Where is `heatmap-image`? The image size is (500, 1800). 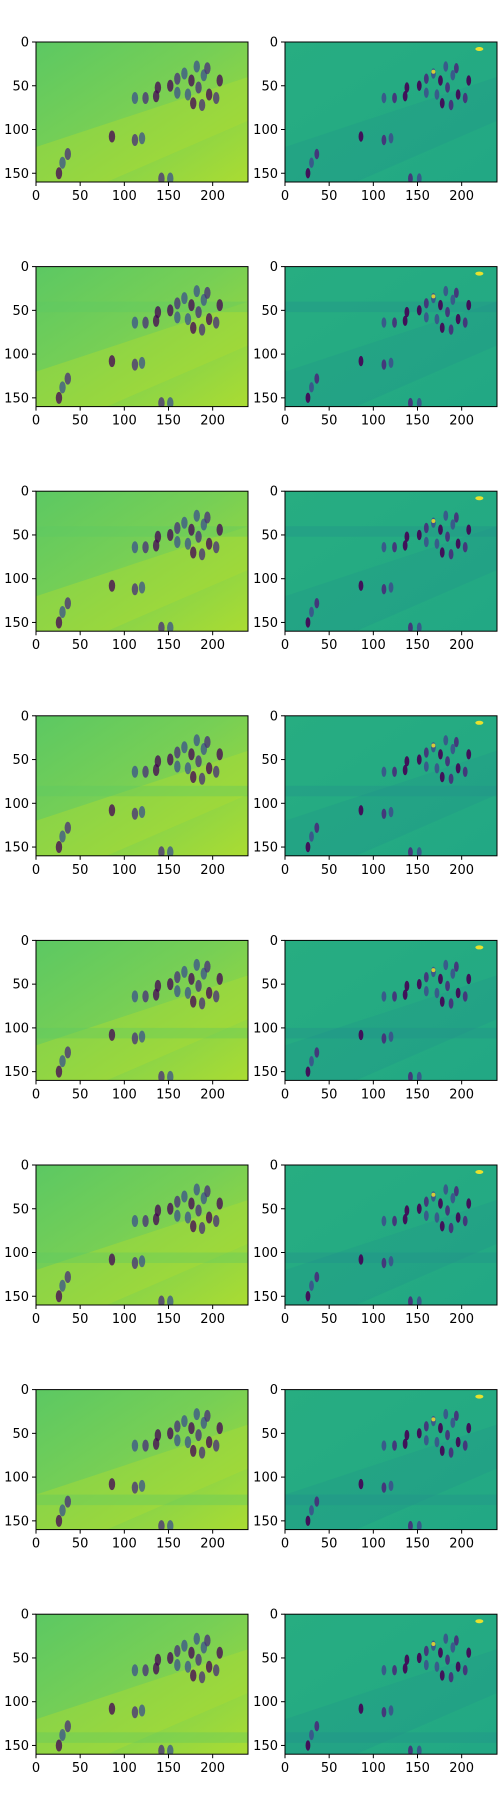 heatmap-image is located at coordinates (142, 1459).